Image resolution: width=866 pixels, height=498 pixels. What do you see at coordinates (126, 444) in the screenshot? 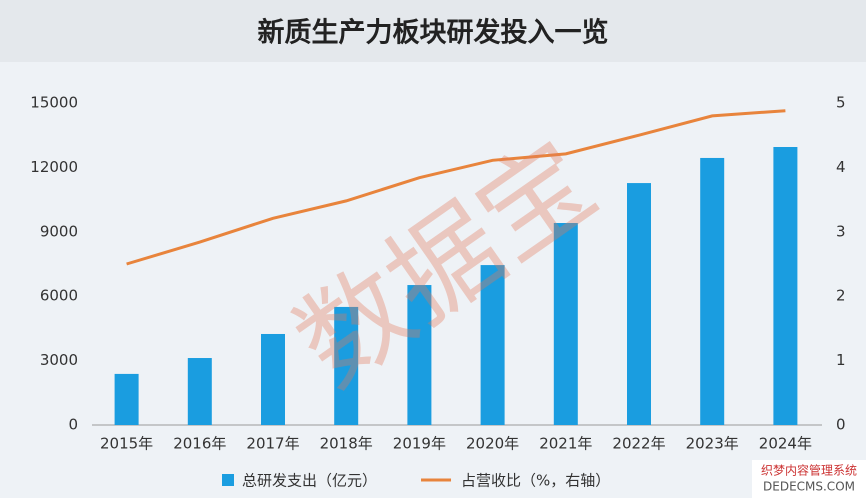
I see `x-tick-label: 2015年` at bounding box center [126, 444].